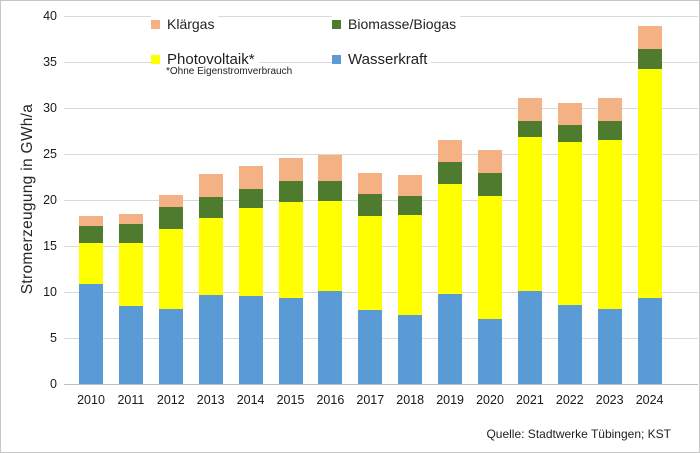 This screenshot has width=700, height=453. I want to click on bar-2023, so click(609, 240).